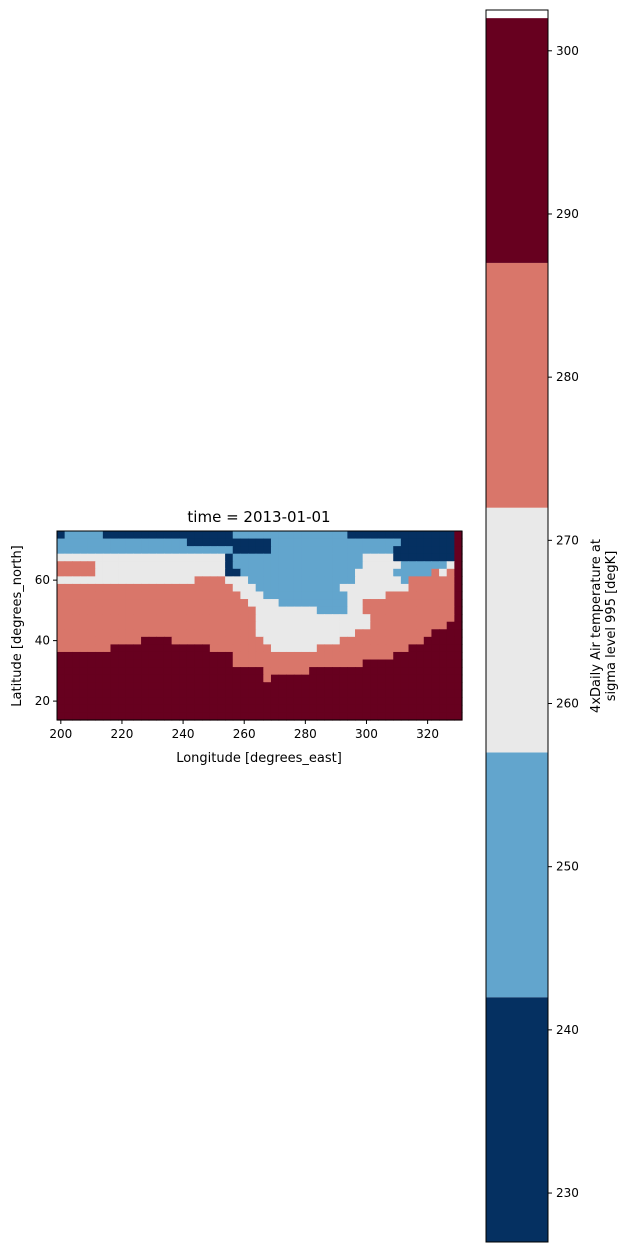  What do you see at coordinates (183, 734) in the screenshot?
I see `x-tick-label: 240` at bounding box center [183, 734].